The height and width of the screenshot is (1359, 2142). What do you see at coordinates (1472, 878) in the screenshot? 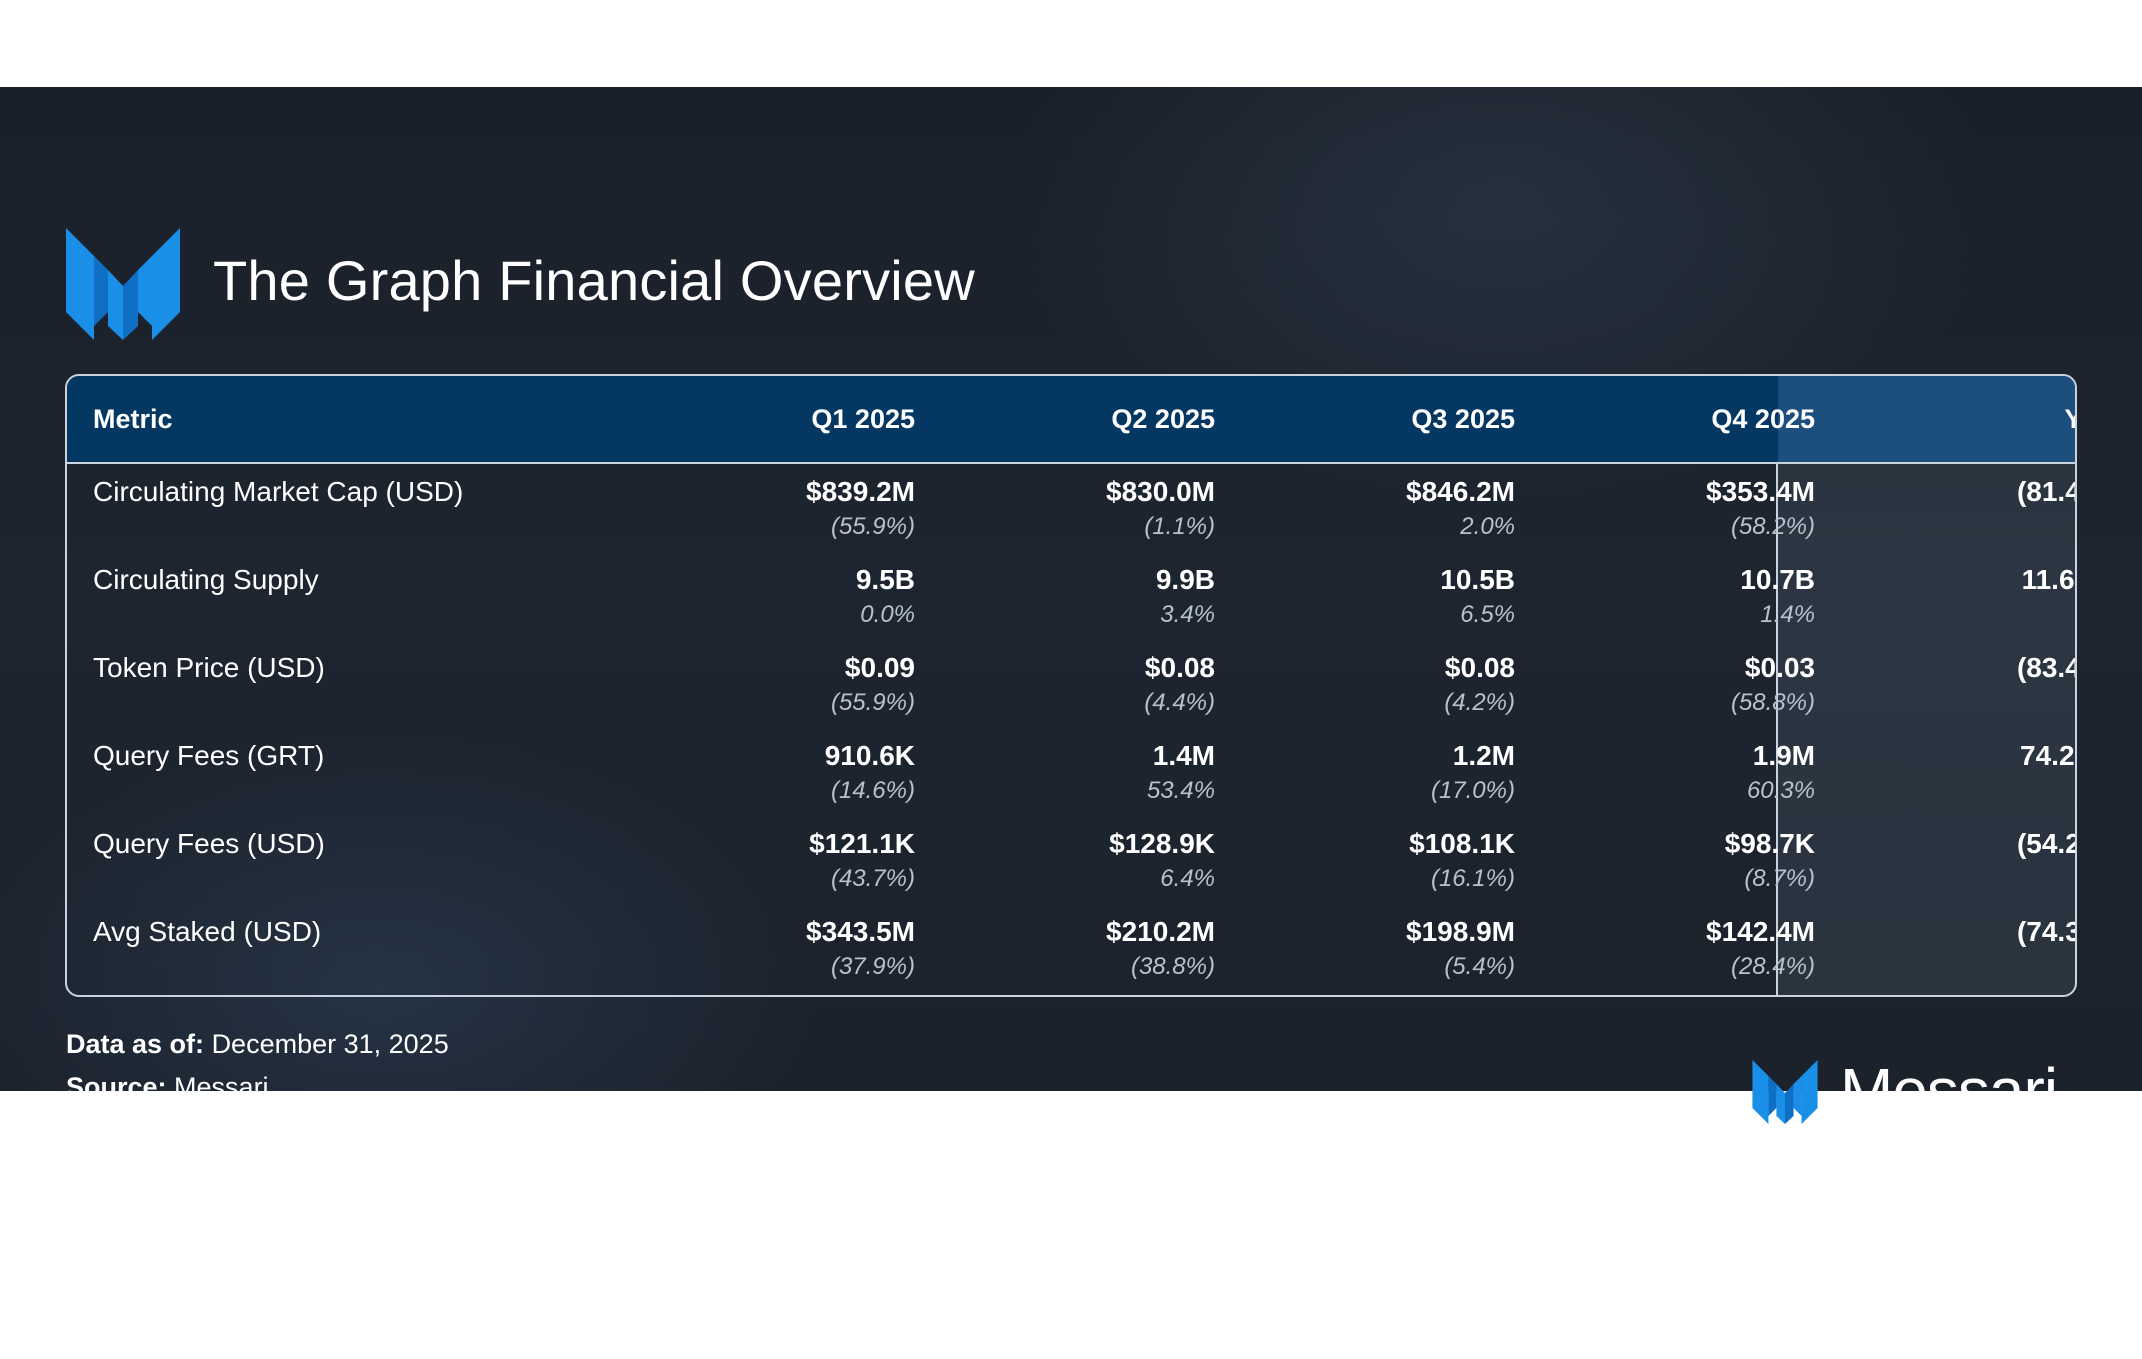
I see `q3-change: (16.1%)` at bounding box center [1472, 878].